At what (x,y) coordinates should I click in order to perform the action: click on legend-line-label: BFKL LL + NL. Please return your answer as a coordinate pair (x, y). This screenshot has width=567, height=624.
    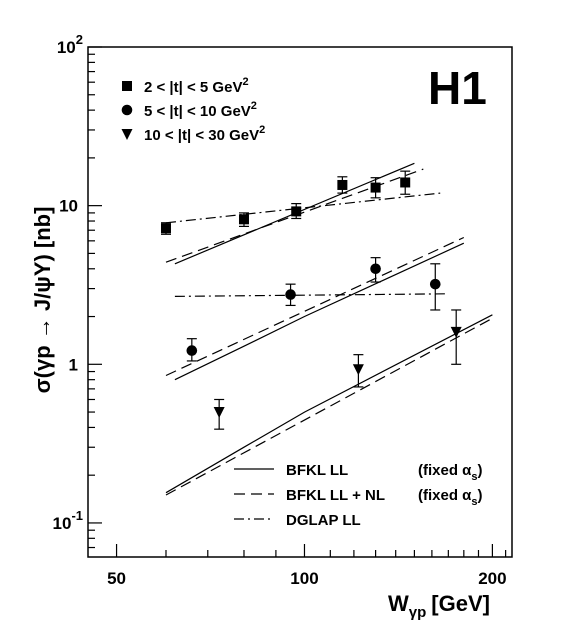
    Looking at the image, I should click on (335, 495).